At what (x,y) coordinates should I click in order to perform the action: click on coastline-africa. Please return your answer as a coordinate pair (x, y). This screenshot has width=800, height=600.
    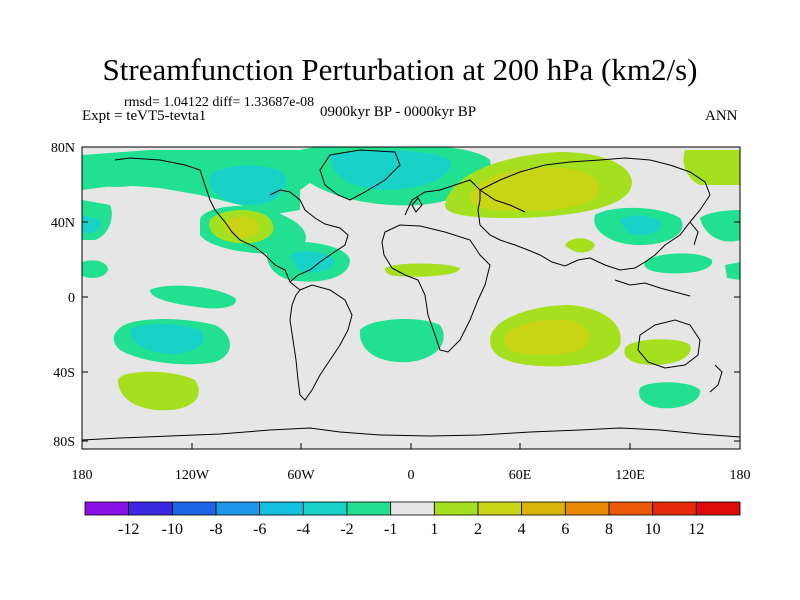
    Looking at the image, I should click on (436, 288).